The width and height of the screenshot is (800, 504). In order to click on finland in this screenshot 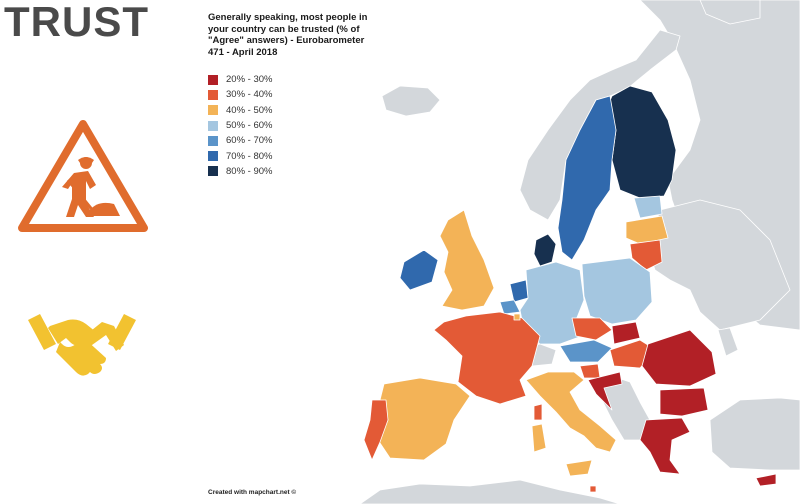, I will do `click(641, 142)`.